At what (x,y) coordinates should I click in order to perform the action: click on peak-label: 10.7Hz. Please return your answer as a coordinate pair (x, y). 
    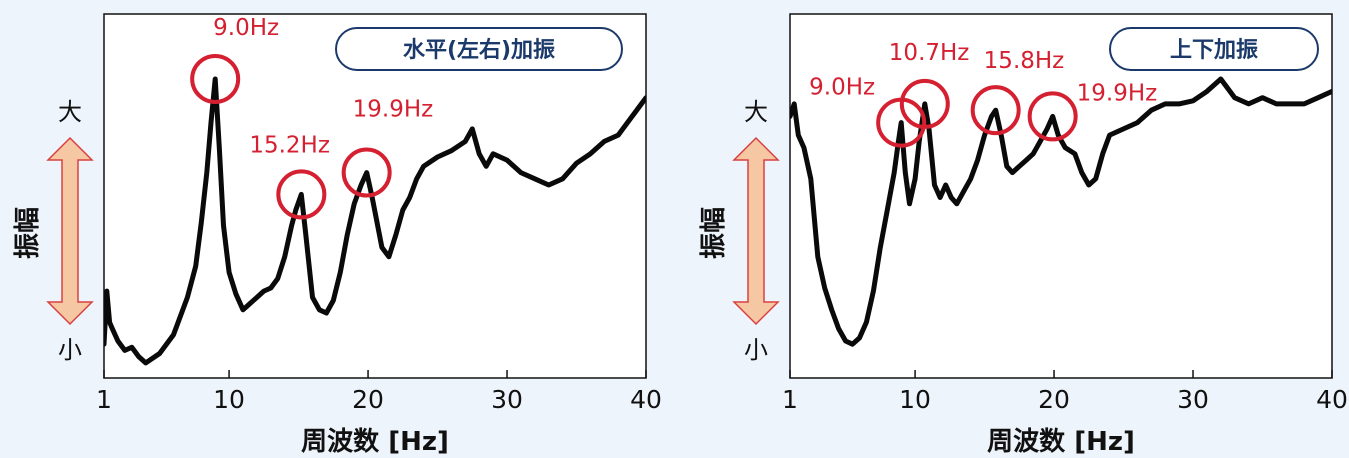
    Looking at the image, I should click on (929, 53).